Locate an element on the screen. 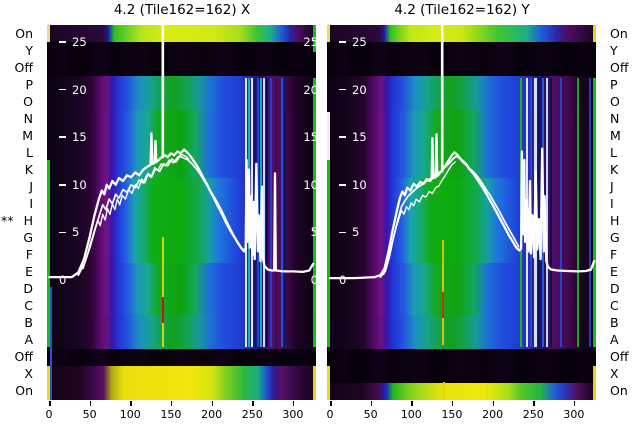  x-tick-label-50: 50 is located at coordinates (370, 414).